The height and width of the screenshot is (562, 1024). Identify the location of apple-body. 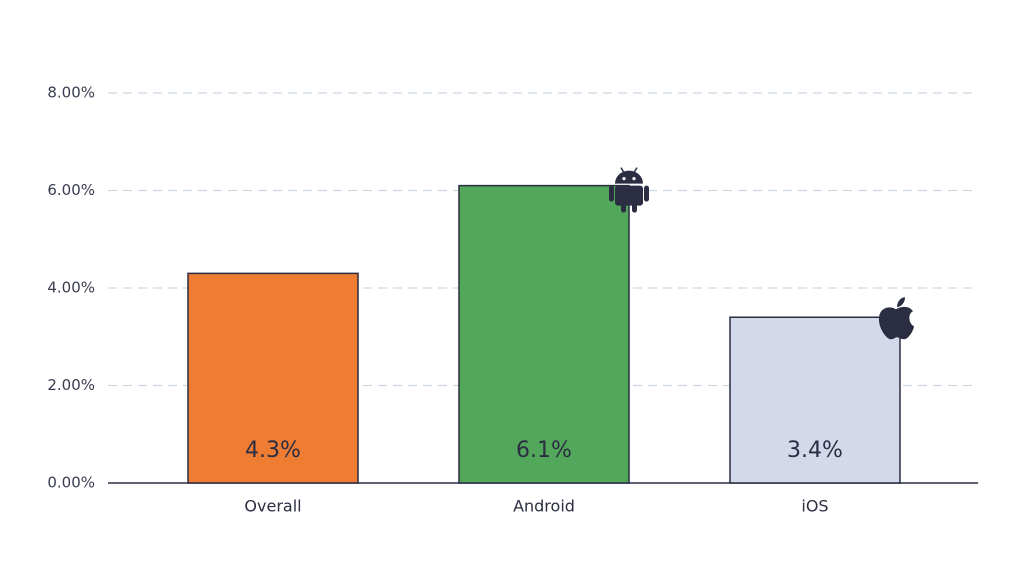
(896, 323).